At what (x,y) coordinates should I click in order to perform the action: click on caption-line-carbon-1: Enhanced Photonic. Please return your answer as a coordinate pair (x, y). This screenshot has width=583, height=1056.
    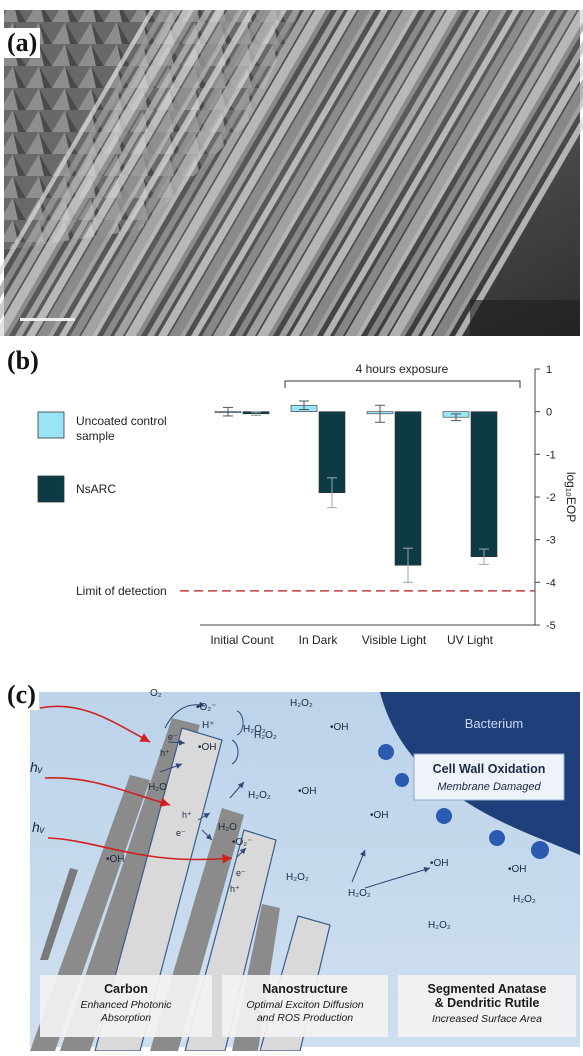
    Looking at the image, I should click on (126, 1005).